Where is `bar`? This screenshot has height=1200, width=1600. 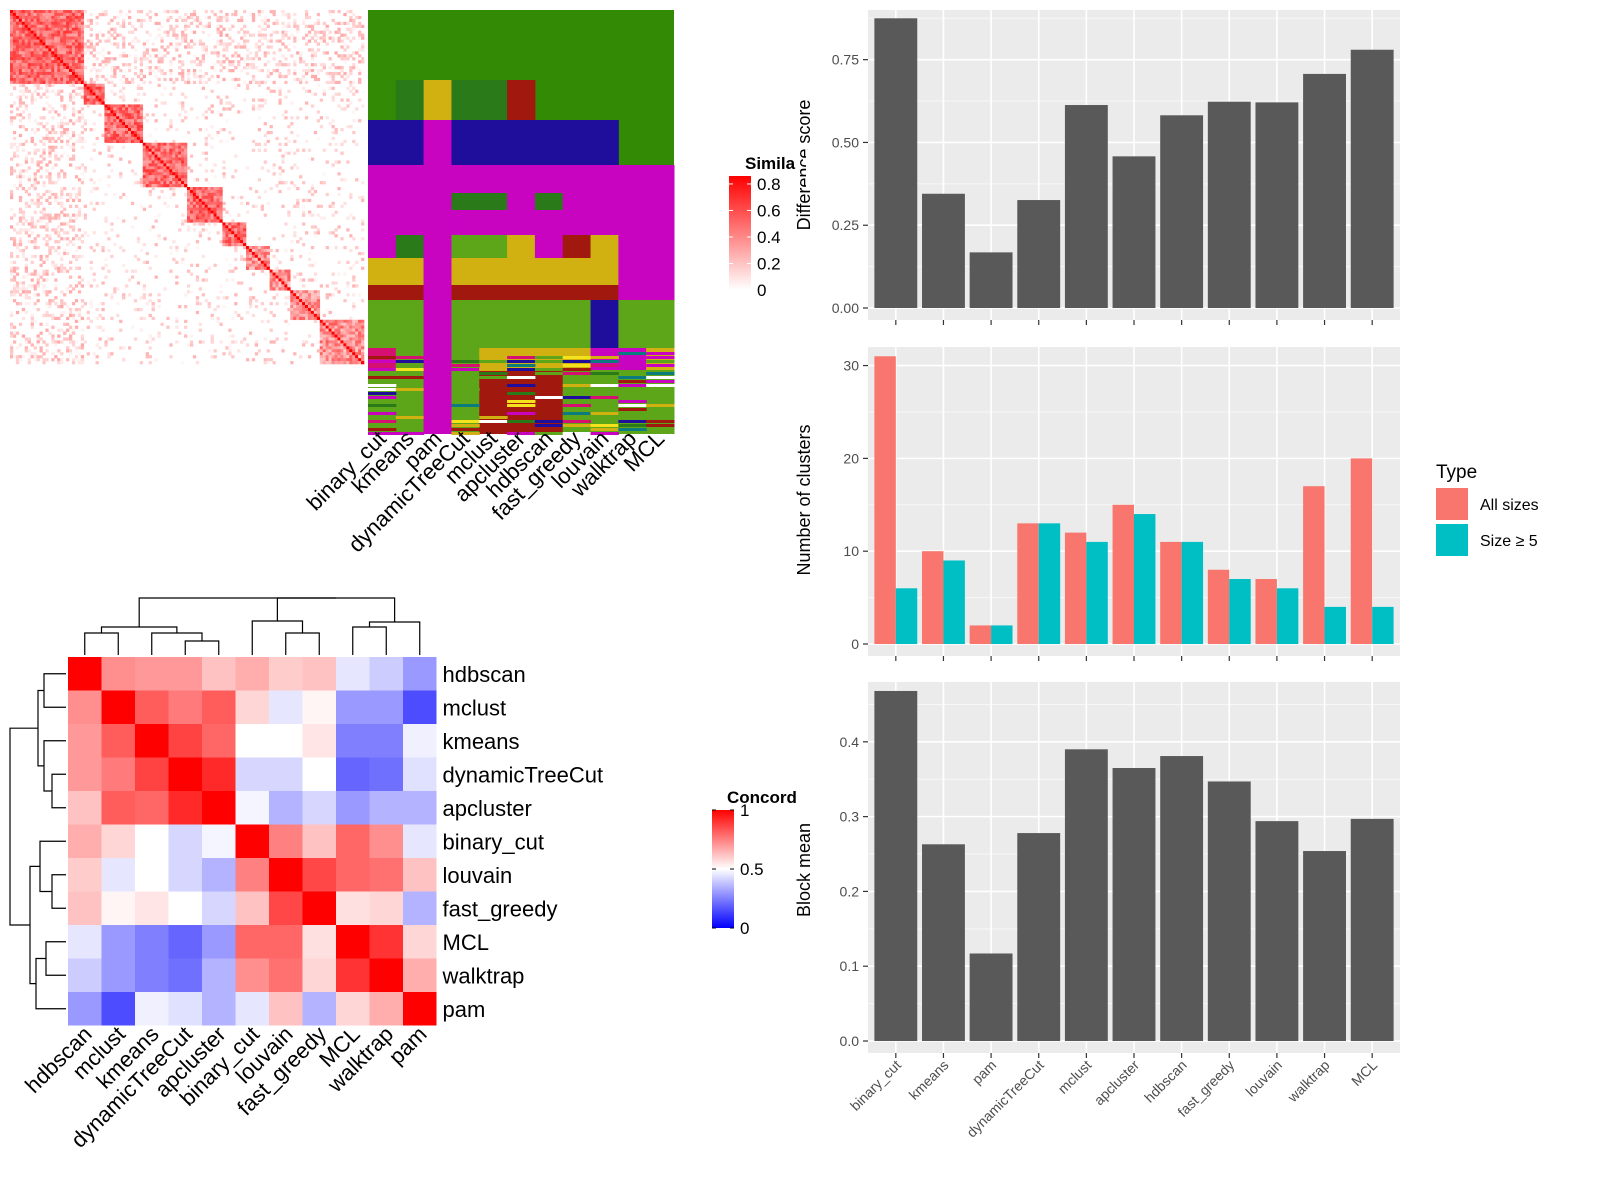 bar is located at coordinates (885, 500).